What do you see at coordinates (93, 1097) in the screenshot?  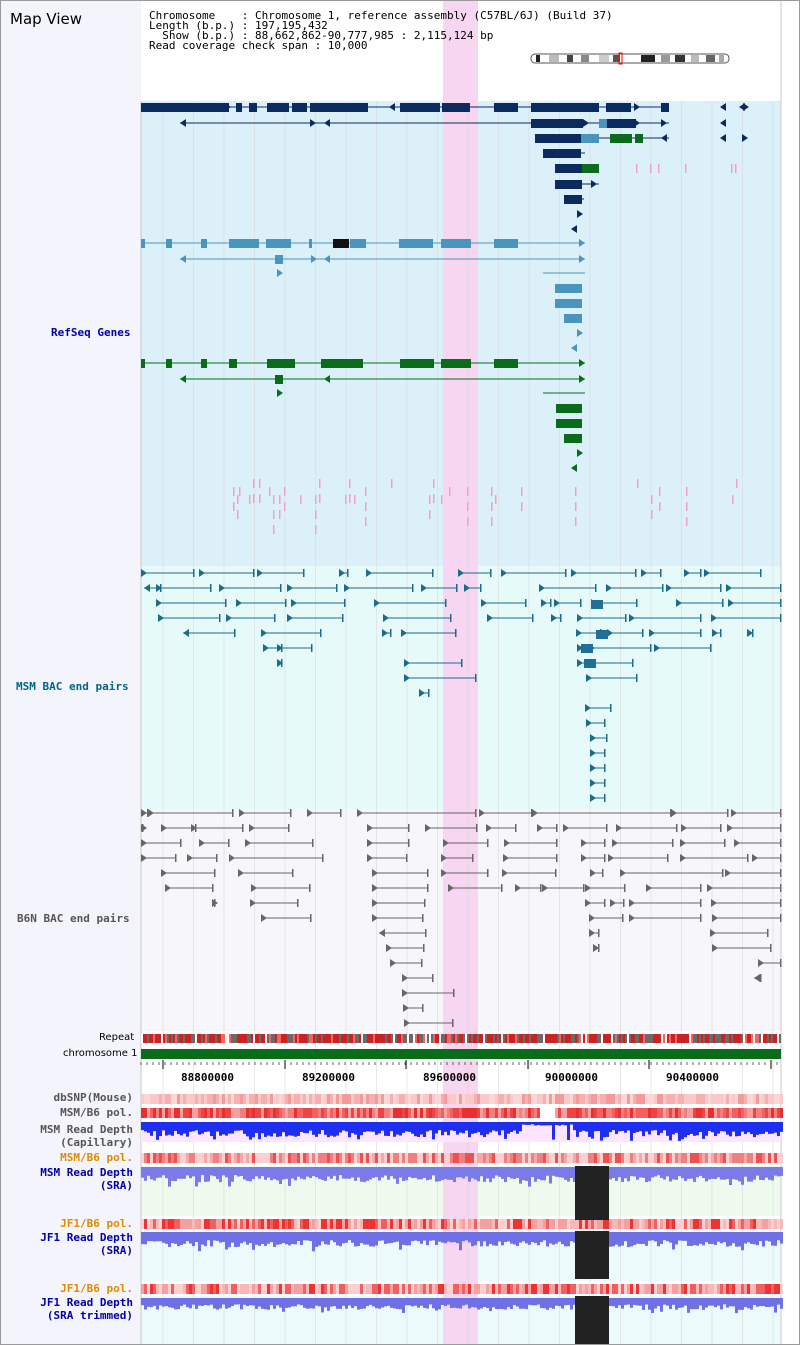 I see `track-label-dbsnp: dbSNP(Mouse)` at bounding box center [93, 1097].